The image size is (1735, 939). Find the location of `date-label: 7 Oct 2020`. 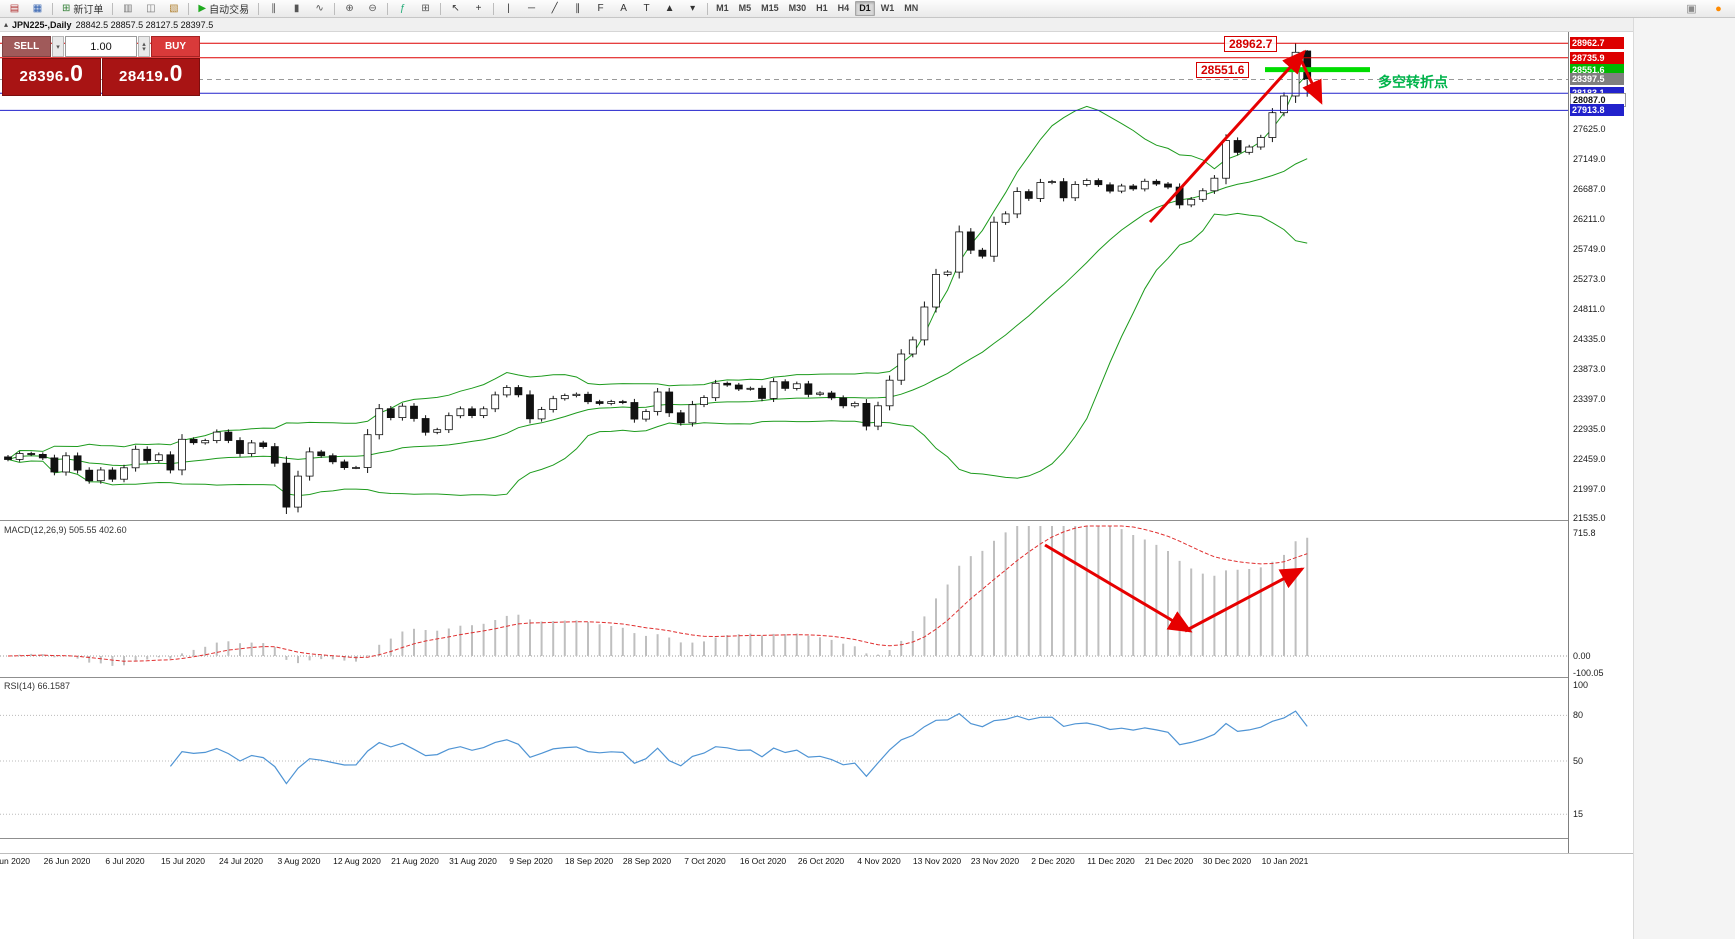

date-label: 7 Oct 2020 is located at coordinates (705, 861).